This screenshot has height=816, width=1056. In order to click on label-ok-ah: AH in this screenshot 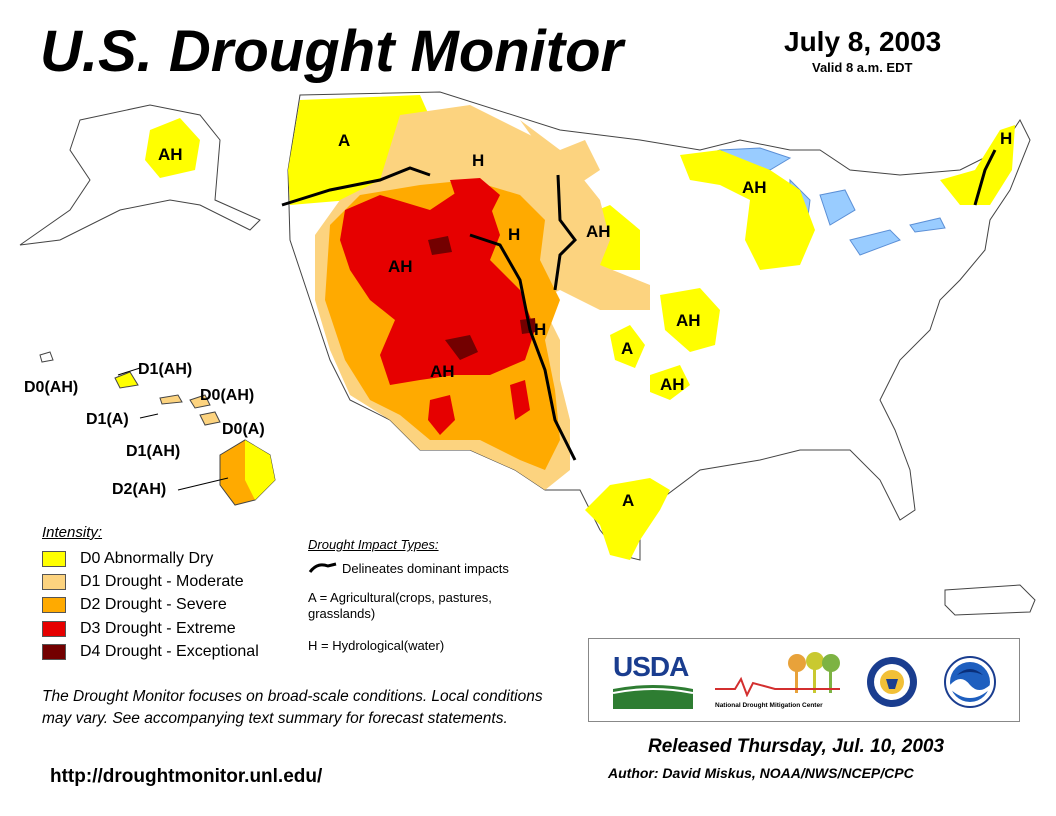, I will do `click(672, 384)`.